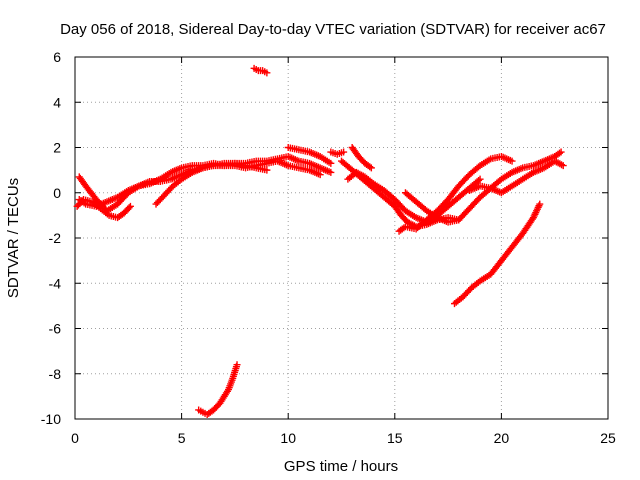  Describe the element at coordinates (608, 438) in the screenshot. I see `x-tick-label: 25` at that location.